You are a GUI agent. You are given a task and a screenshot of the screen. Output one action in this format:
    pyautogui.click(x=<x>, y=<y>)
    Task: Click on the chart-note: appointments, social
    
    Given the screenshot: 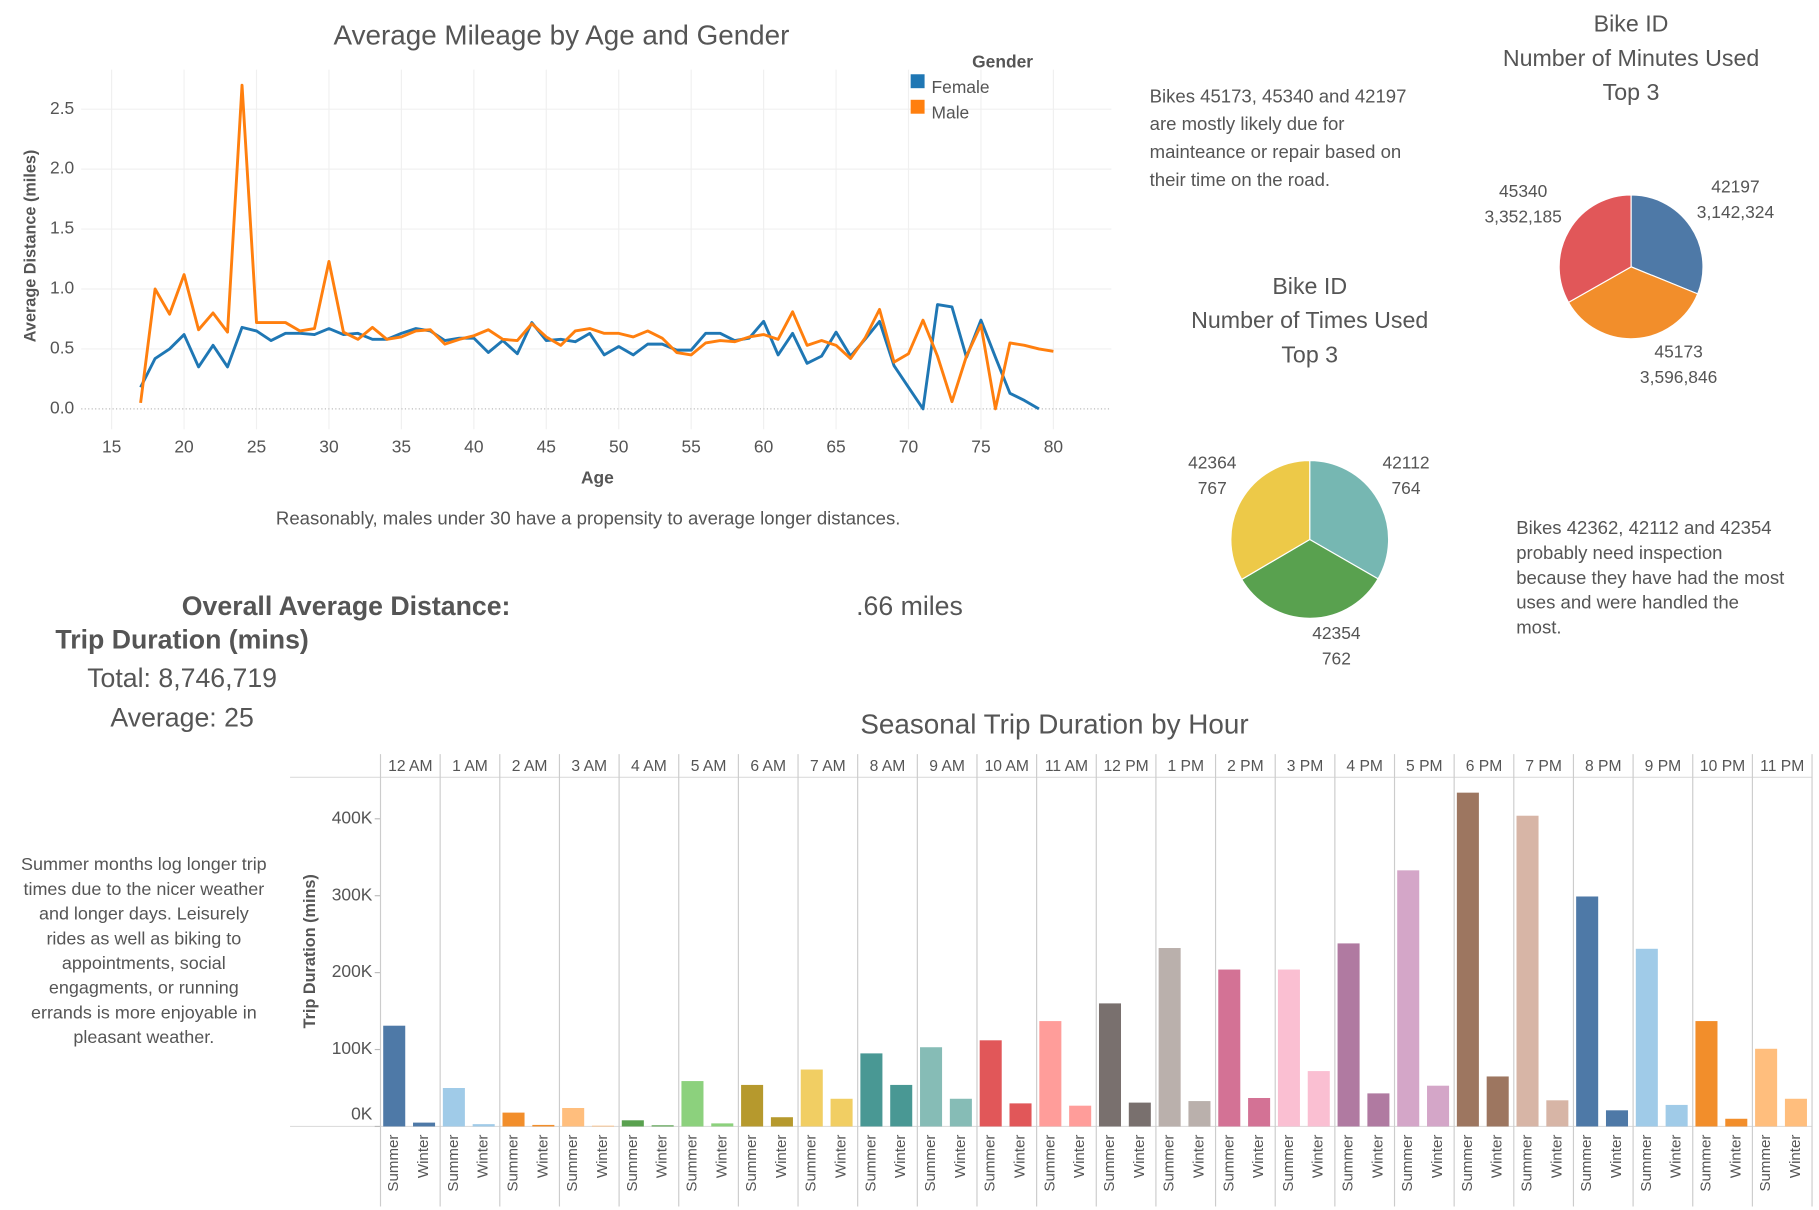 What is the action you would take?
    pyautogui.click(x=144, y=963)
    